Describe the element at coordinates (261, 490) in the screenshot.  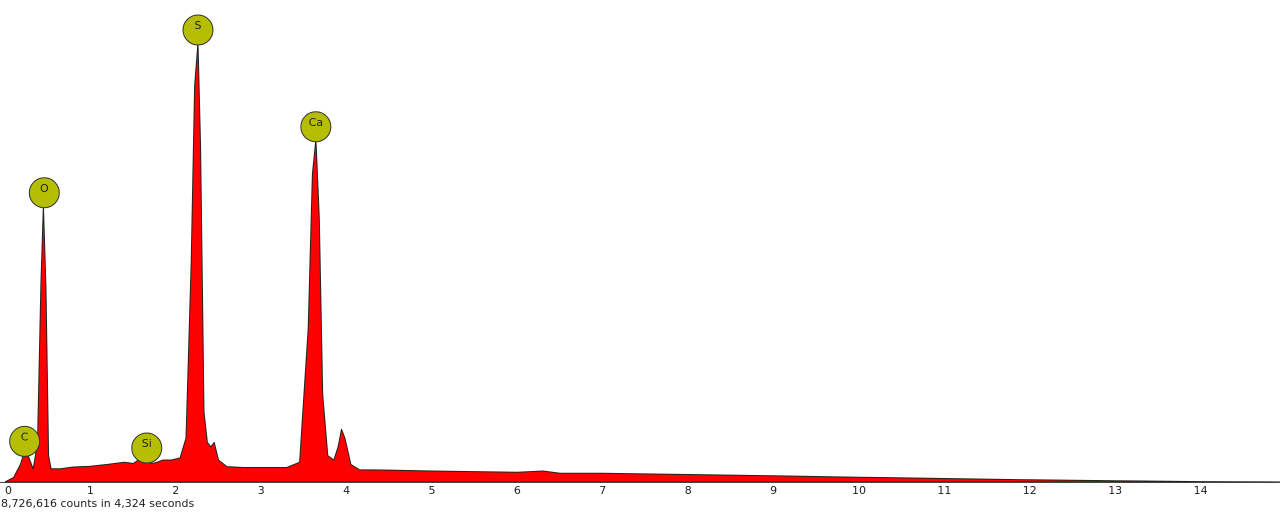
I see `x-tick-label: 3` at that location.